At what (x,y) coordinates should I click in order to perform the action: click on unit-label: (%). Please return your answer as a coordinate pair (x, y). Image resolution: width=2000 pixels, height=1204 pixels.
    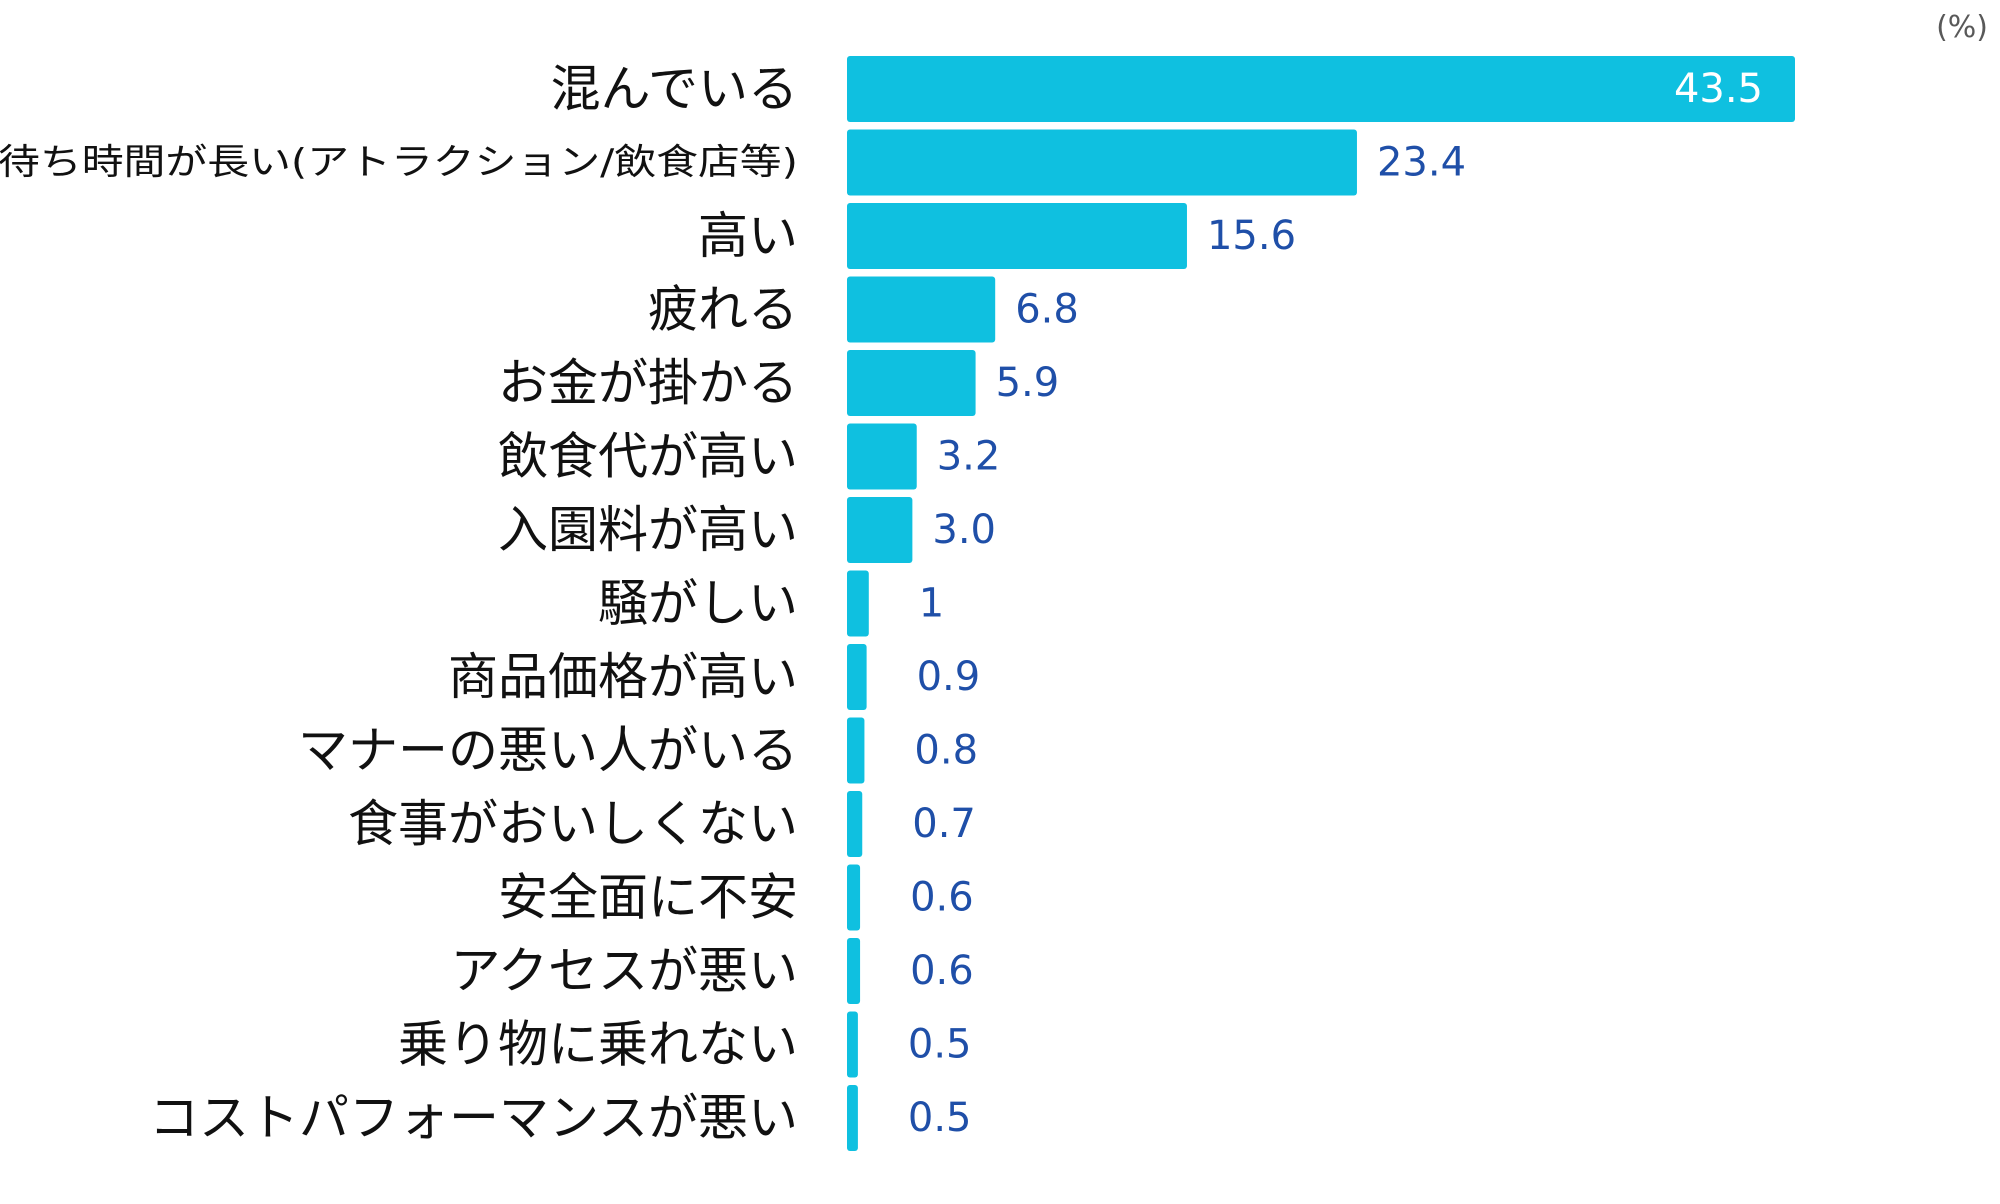
    Looking at the image, I should click on (1962, 27).